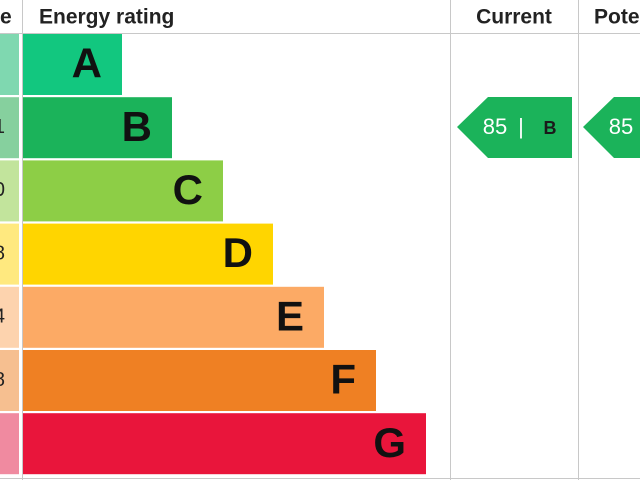 The height and width of the screenshot is (480, 640). I want to click on potential-value: 85, so click(621, 126).